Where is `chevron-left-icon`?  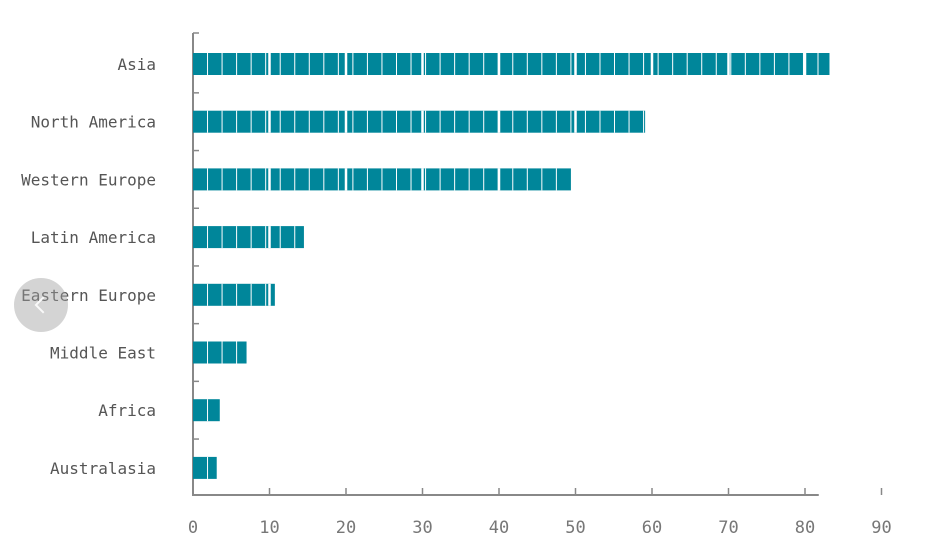 chevron-left-icon is located at coordinates (43, 305).